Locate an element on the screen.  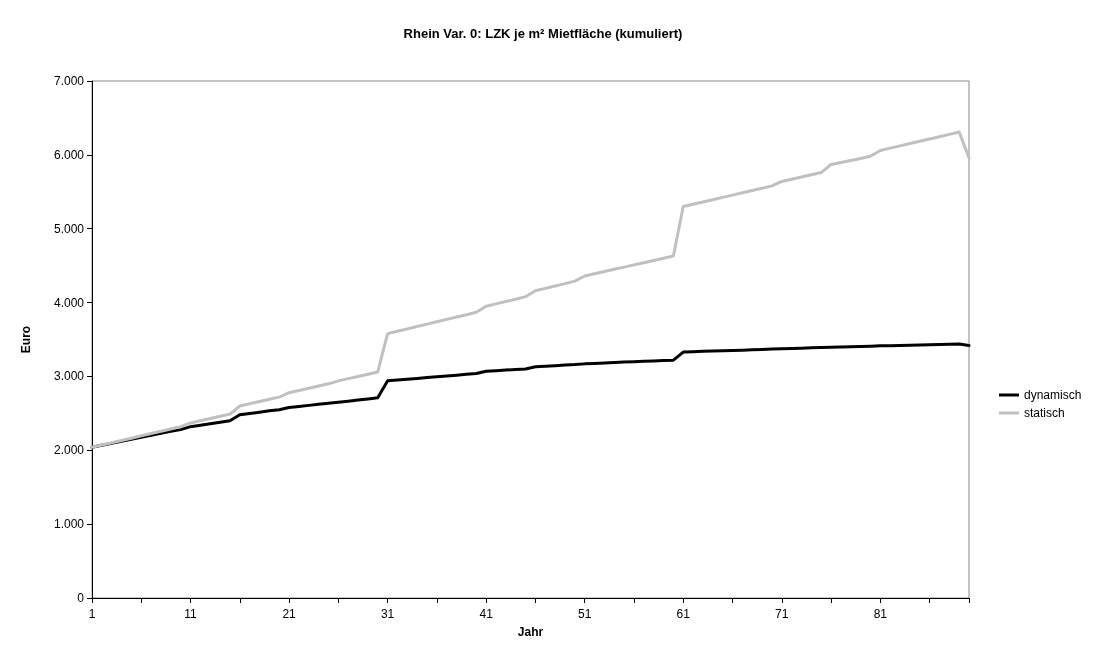
y-tick-label: 5.000 is located at coordinates (69, 228).